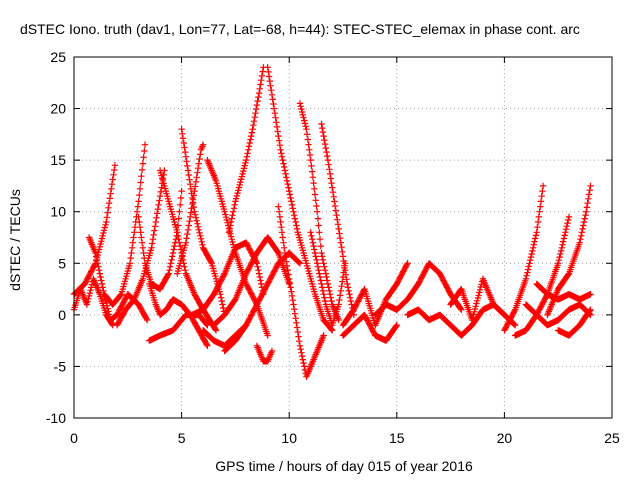  What do you see at coordinates (505, 438) in the screenshot?
I see `x-tick-label: 20` at bounding box center [505, 438].